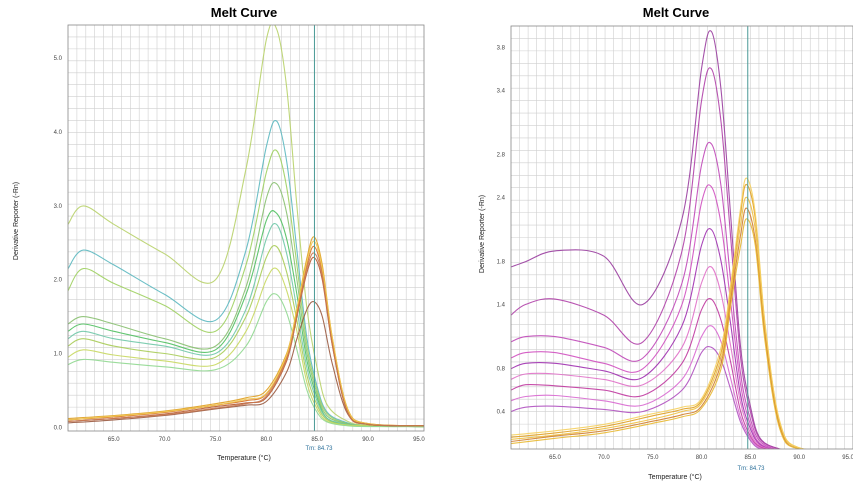 Image resolution: width=853 pixels, height=483 pixels. Describe the element at coordinates (501, 370) in the screenshot. I see `y-tick-label: 0.8` at that location.